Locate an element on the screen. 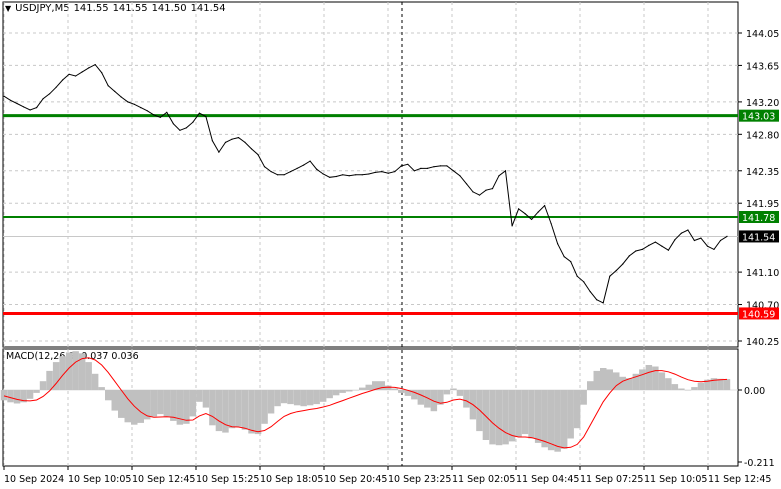 Image resolution: width=781 pixels, height=489 pixels. macd-axis-label: -0.211 is located at coordinates (759, 463).